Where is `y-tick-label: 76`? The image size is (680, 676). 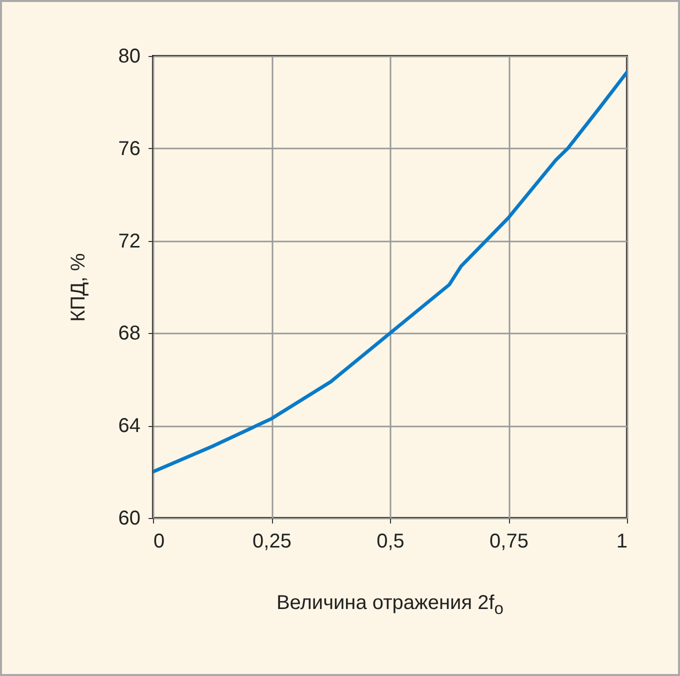 y-tick-label: 76 is located at coordinates (129, 149).